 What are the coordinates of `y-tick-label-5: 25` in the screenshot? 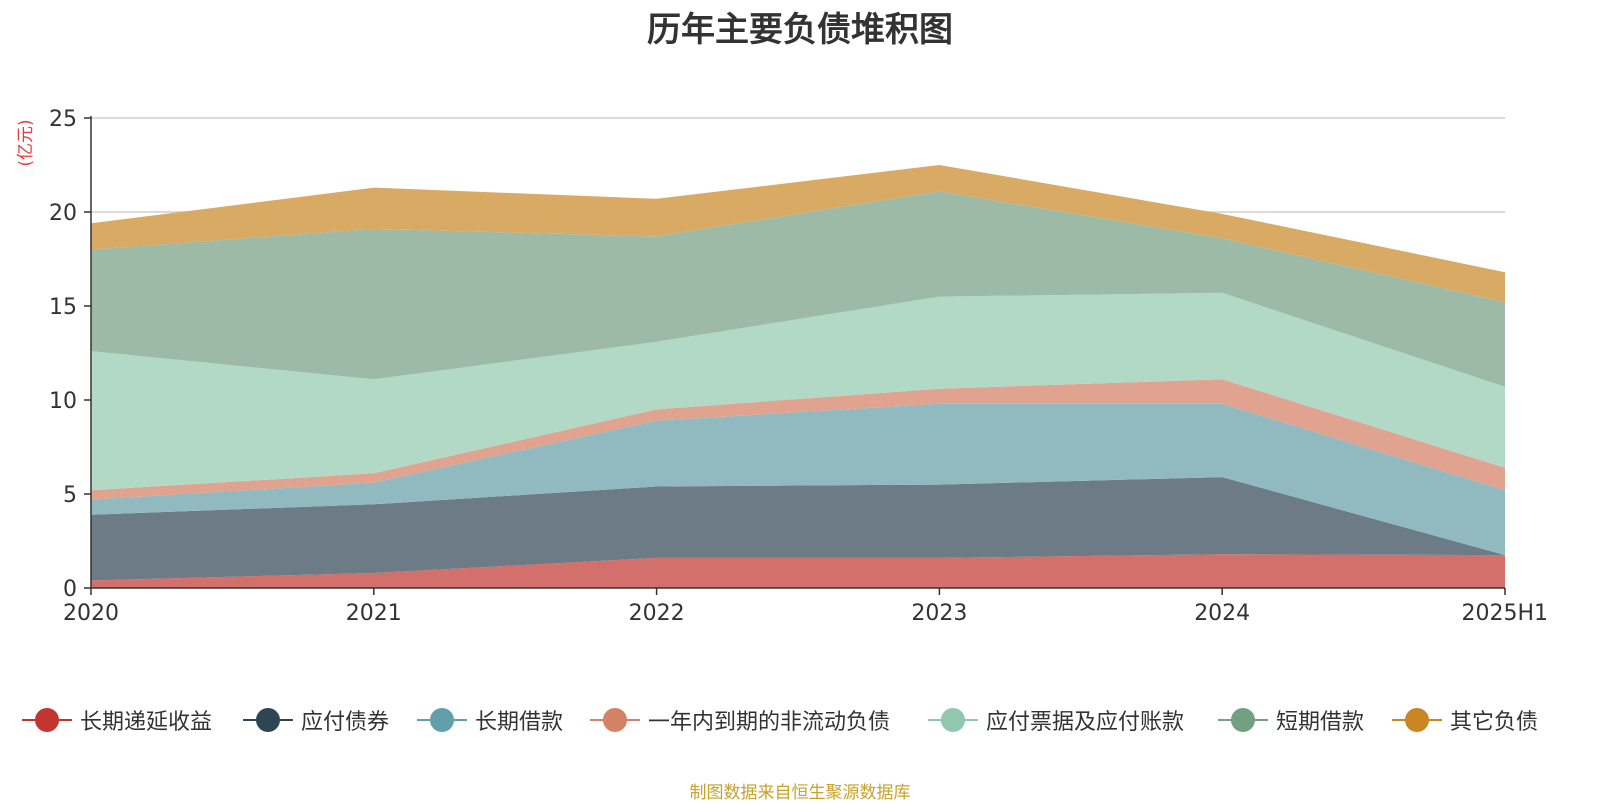 It's located at (63, 119).